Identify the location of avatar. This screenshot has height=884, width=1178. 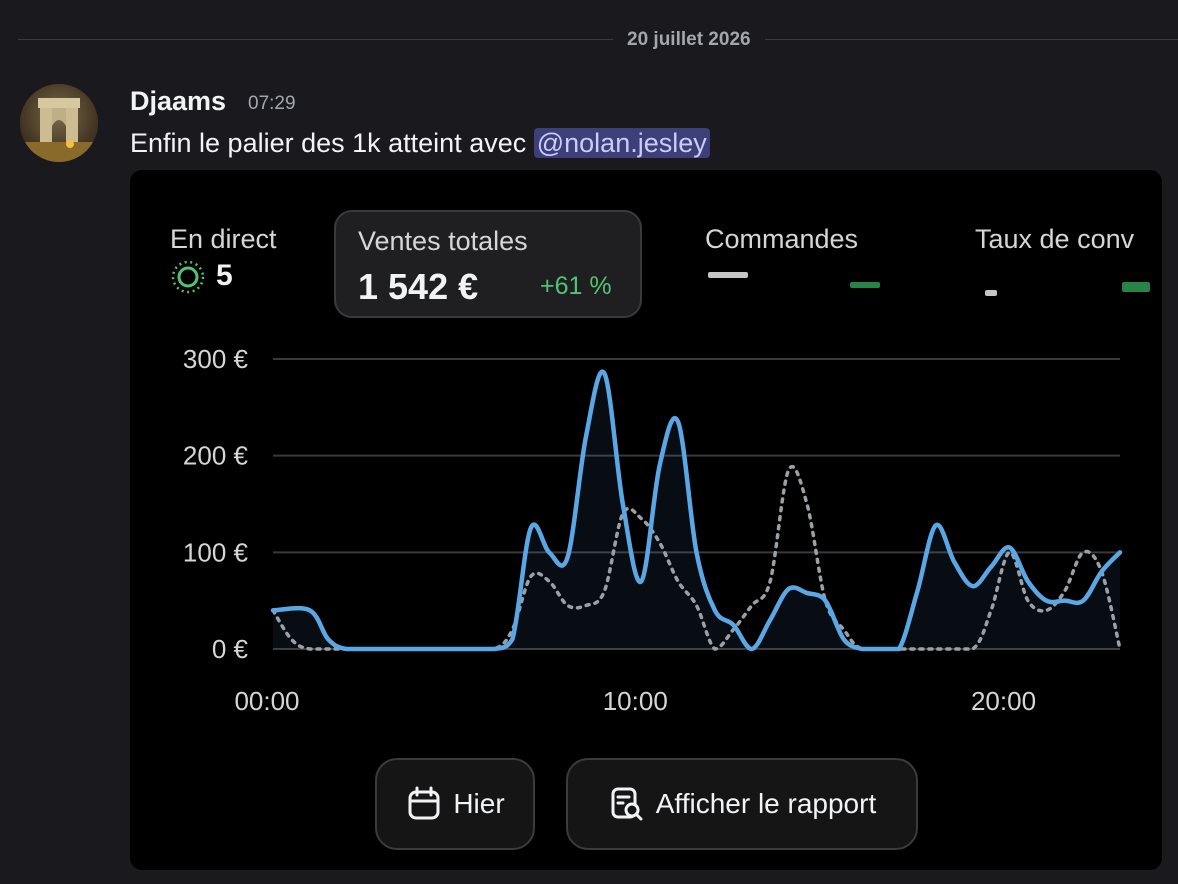
(59, 123).